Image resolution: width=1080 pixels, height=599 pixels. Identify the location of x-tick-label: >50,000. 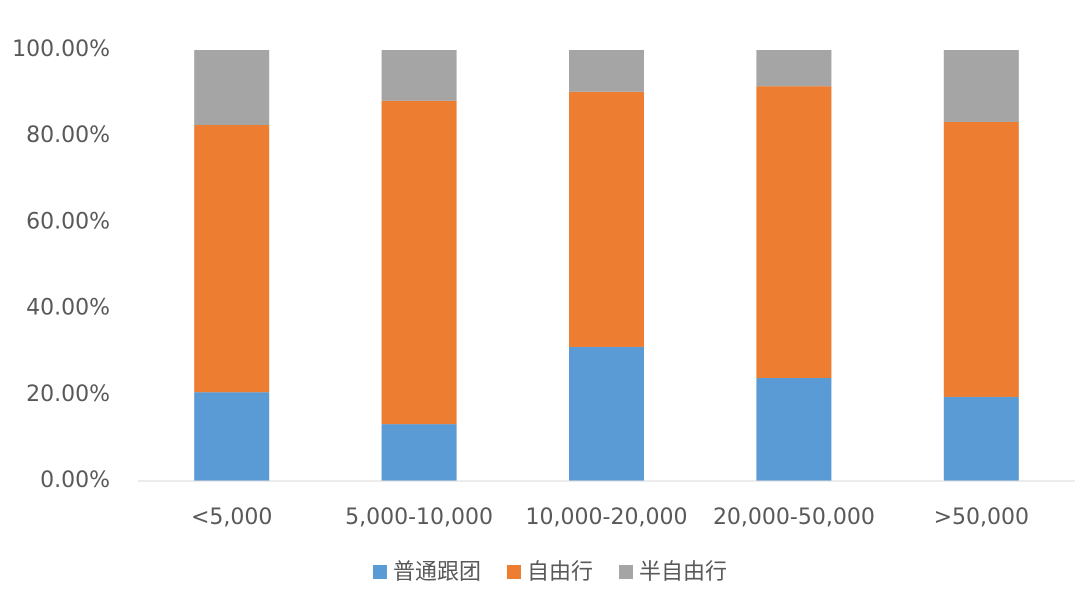
(981, 517).